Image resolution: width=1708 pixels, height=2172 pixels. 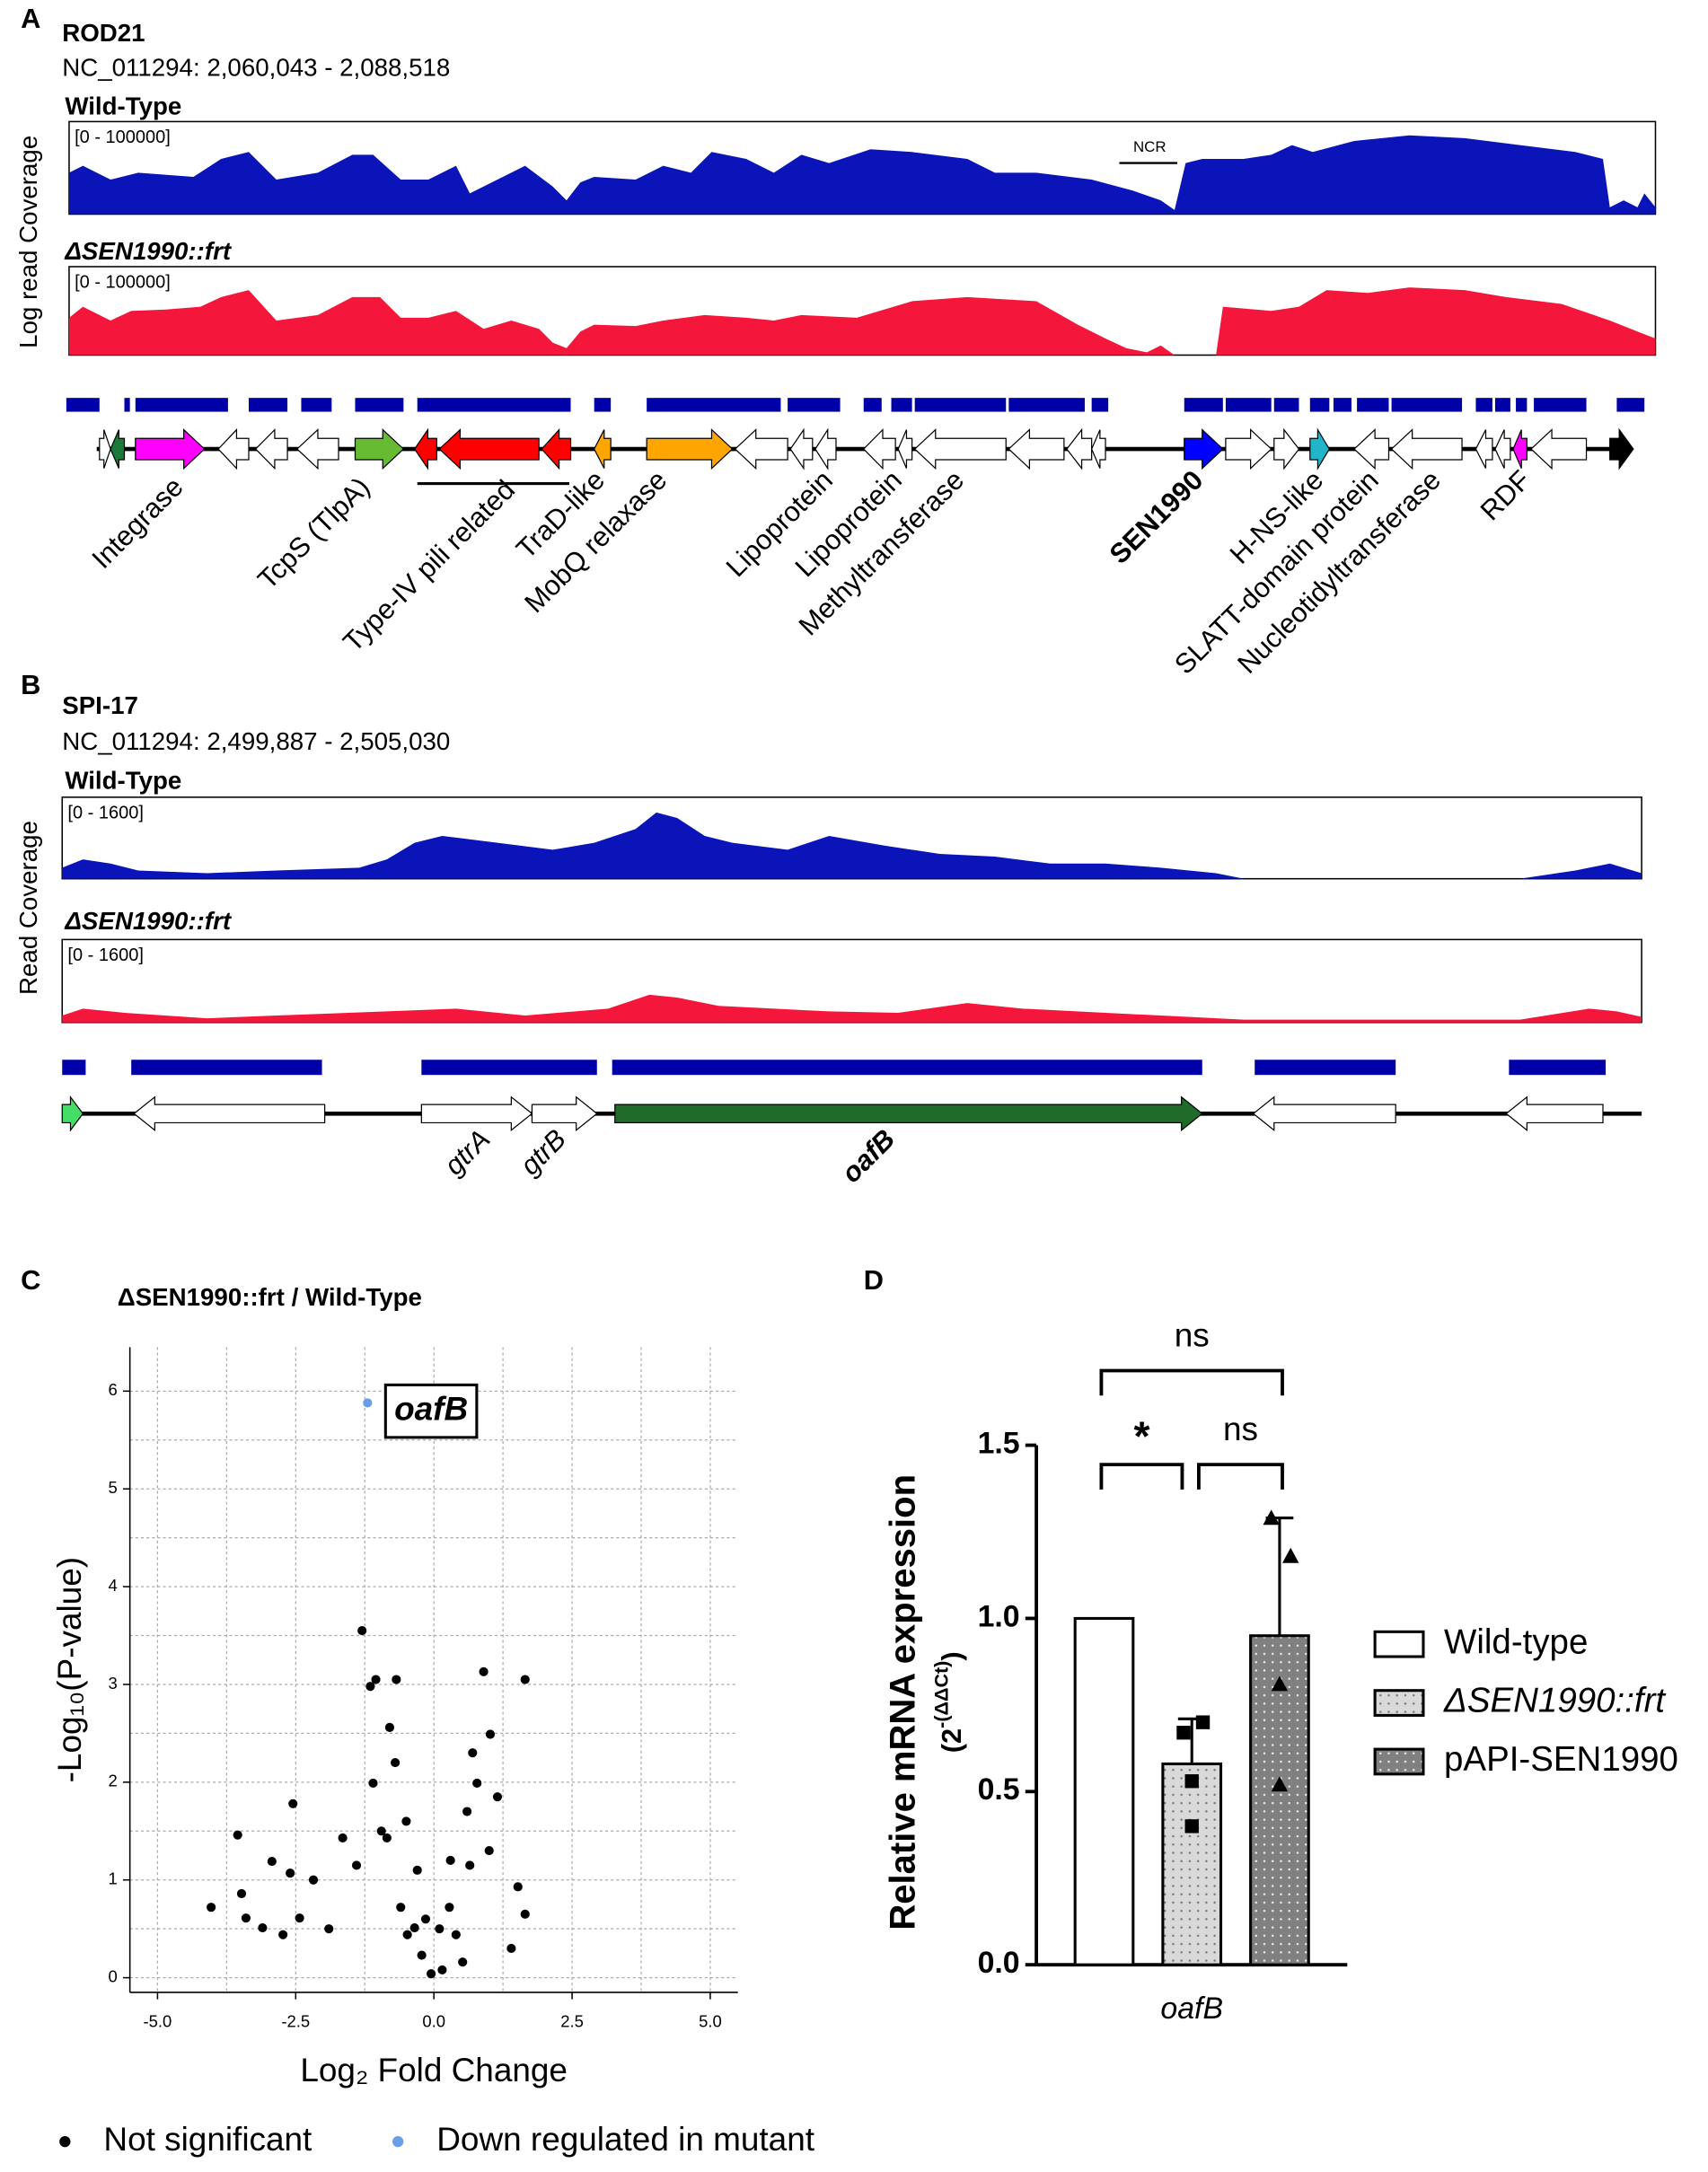 What do you see at coordinates (431, 1408) in the screenshot?
I see `annotation: oafB` at bounding box center [431, 1408].